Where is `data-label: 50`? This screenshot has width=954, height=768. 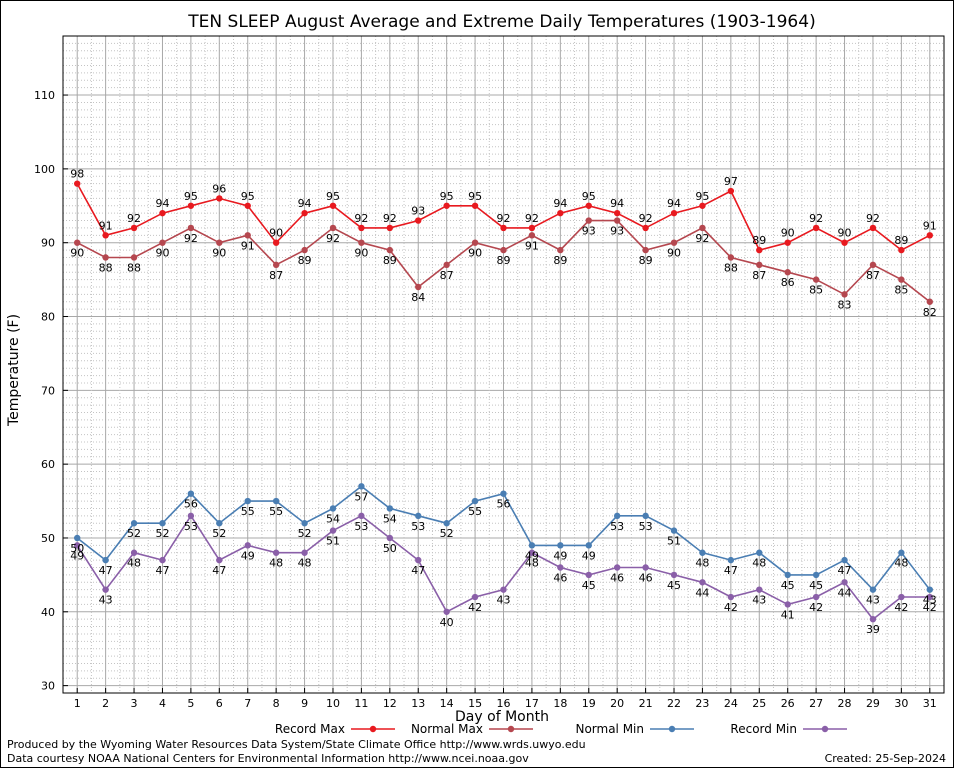 data-label: 50 is located at coordinates (77, 548).